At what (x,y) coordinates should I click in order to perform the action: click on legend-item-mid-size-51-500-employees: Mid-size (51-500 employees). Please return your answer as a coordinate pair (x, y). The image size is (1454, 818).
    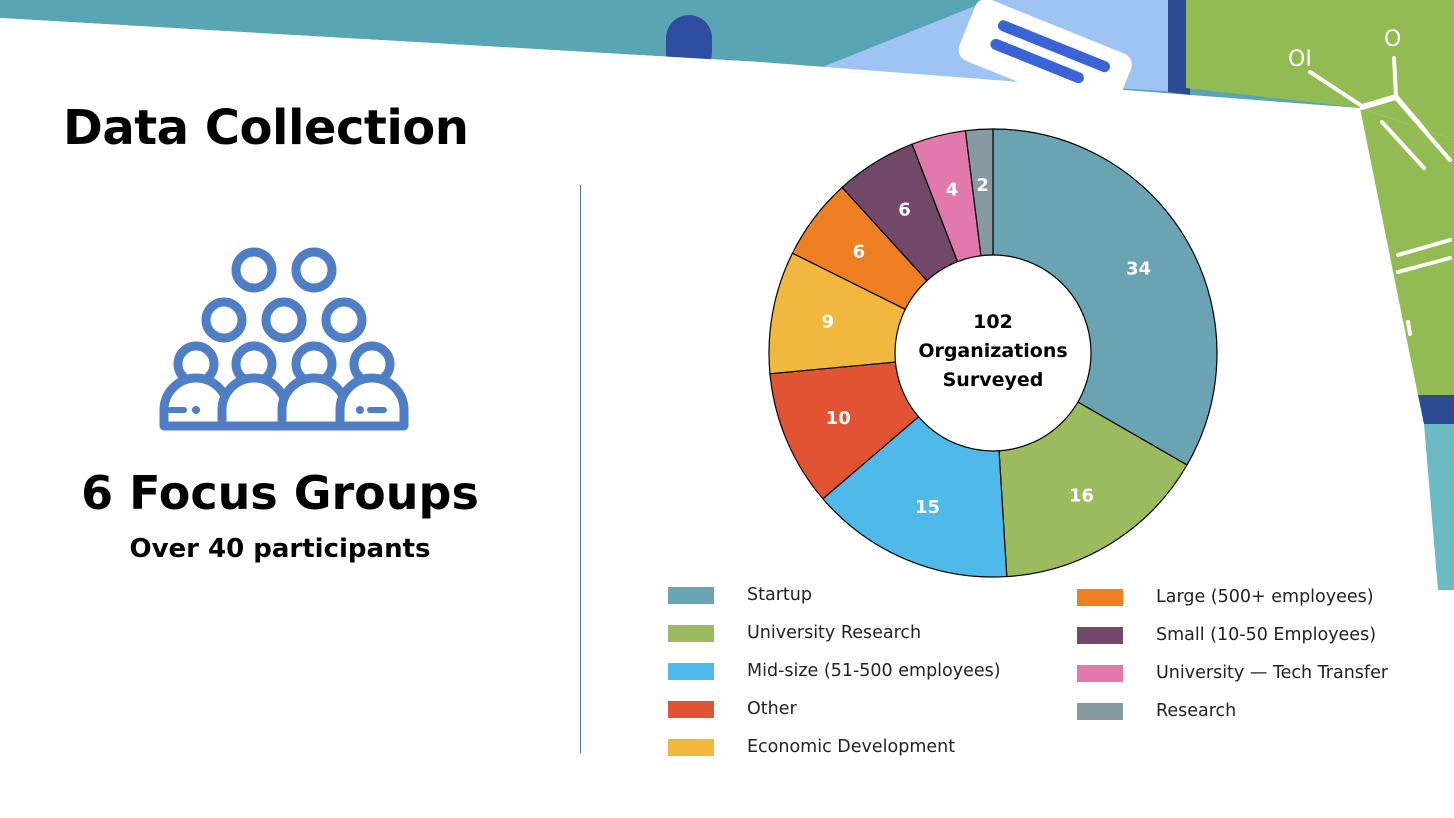
    Looking at the image, I should click on (834, 671).